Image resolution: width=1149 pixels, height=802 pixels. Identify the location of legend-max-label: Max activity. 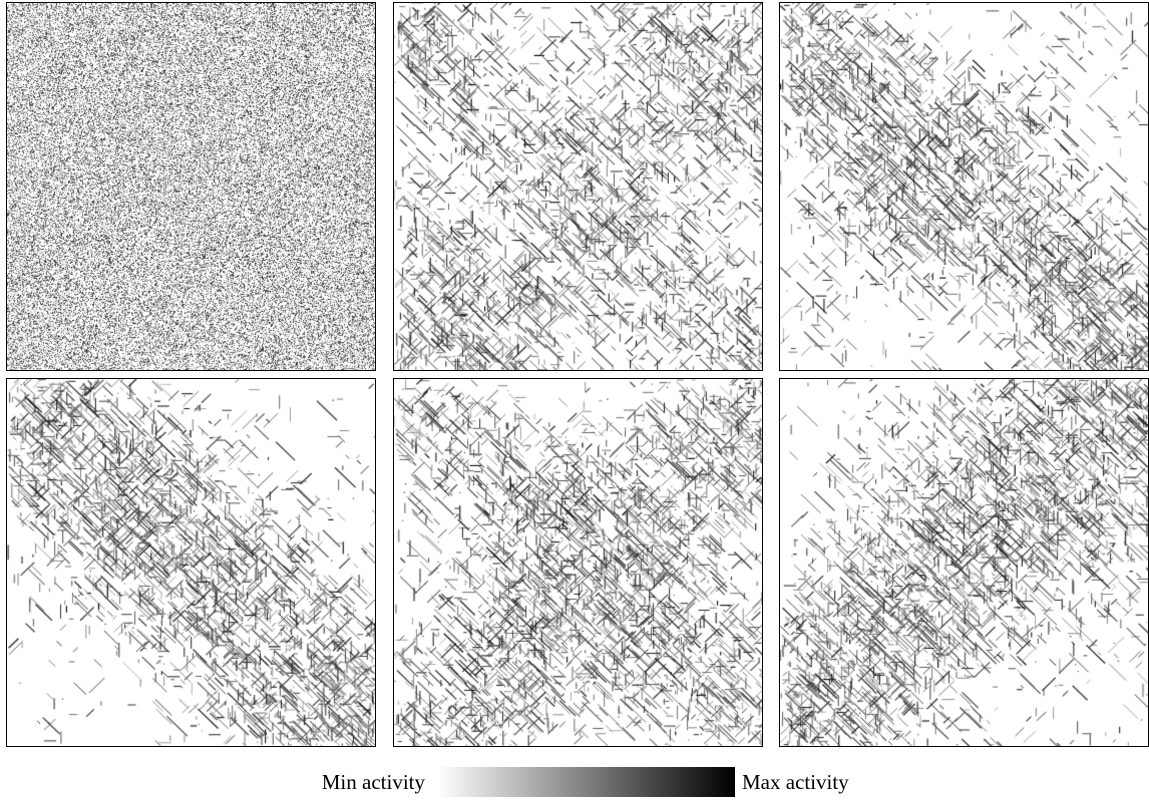
(795, 782).